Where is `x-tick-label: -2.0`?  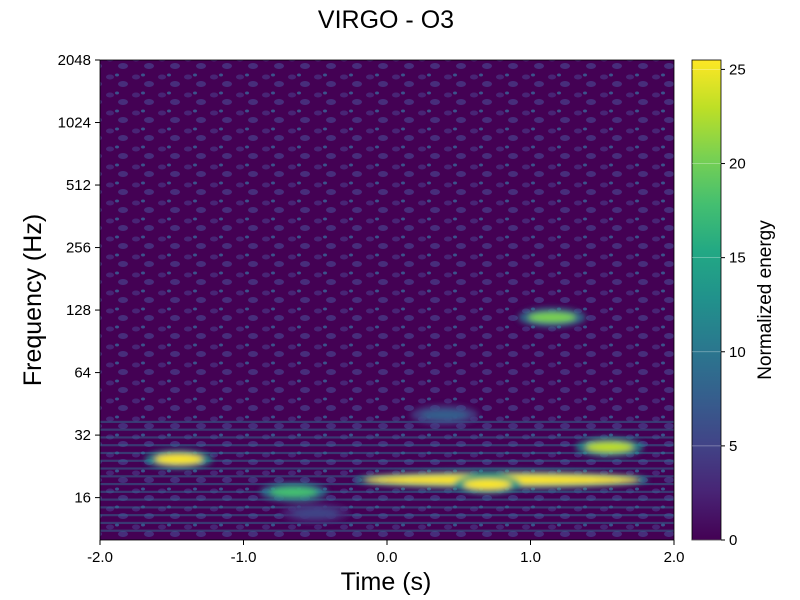
x-tick-label: -2.0 is located at coordinates (100, 557).